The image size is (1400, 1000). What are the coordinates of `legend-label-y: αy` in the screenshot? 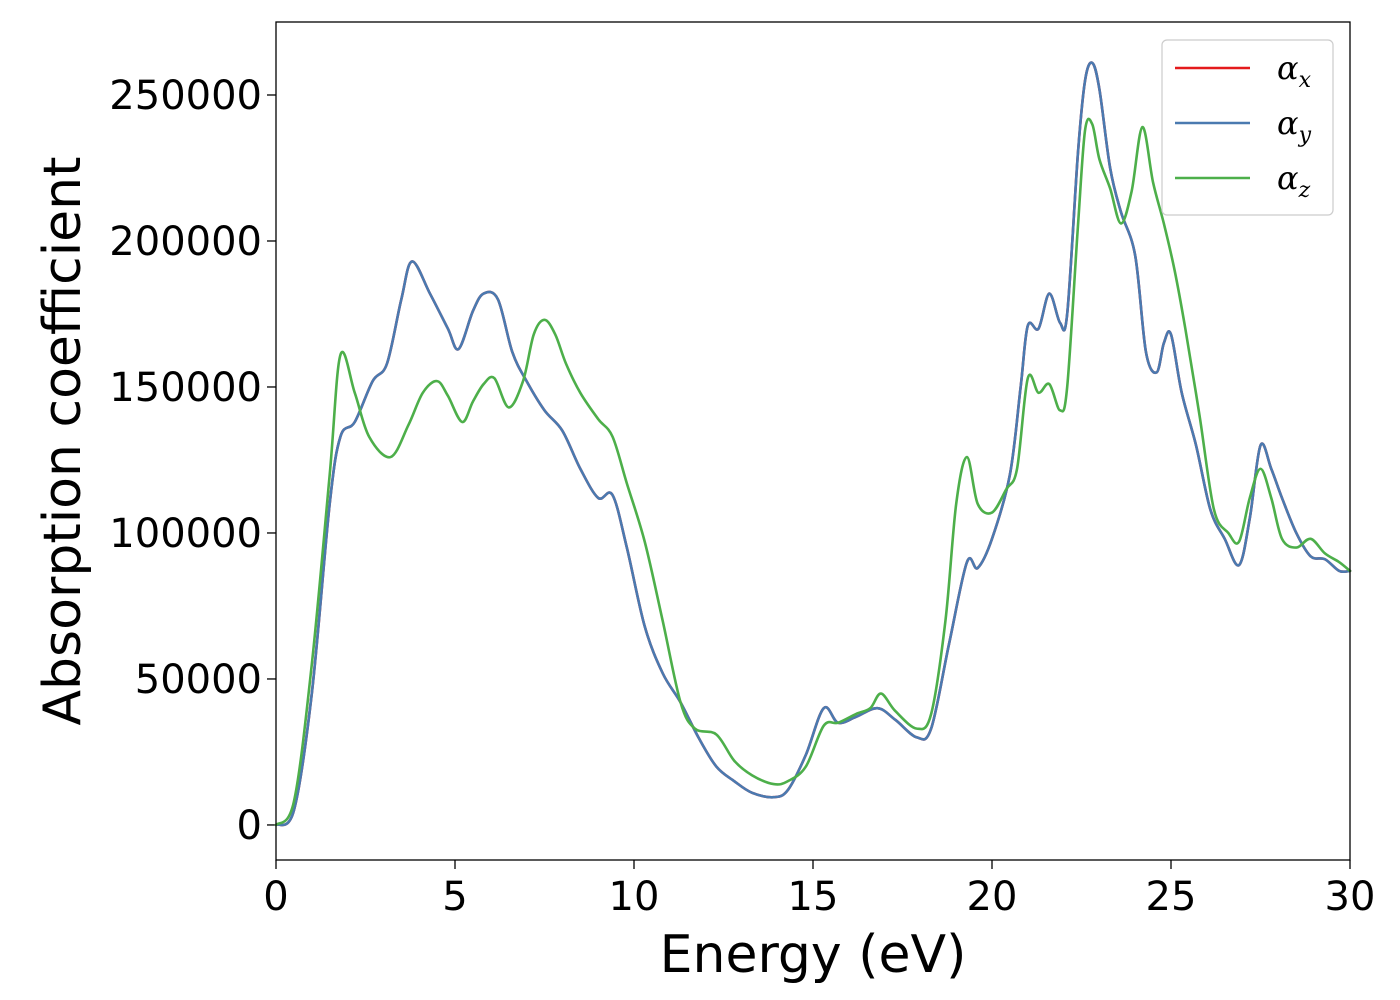 It's located at (1294, 126).